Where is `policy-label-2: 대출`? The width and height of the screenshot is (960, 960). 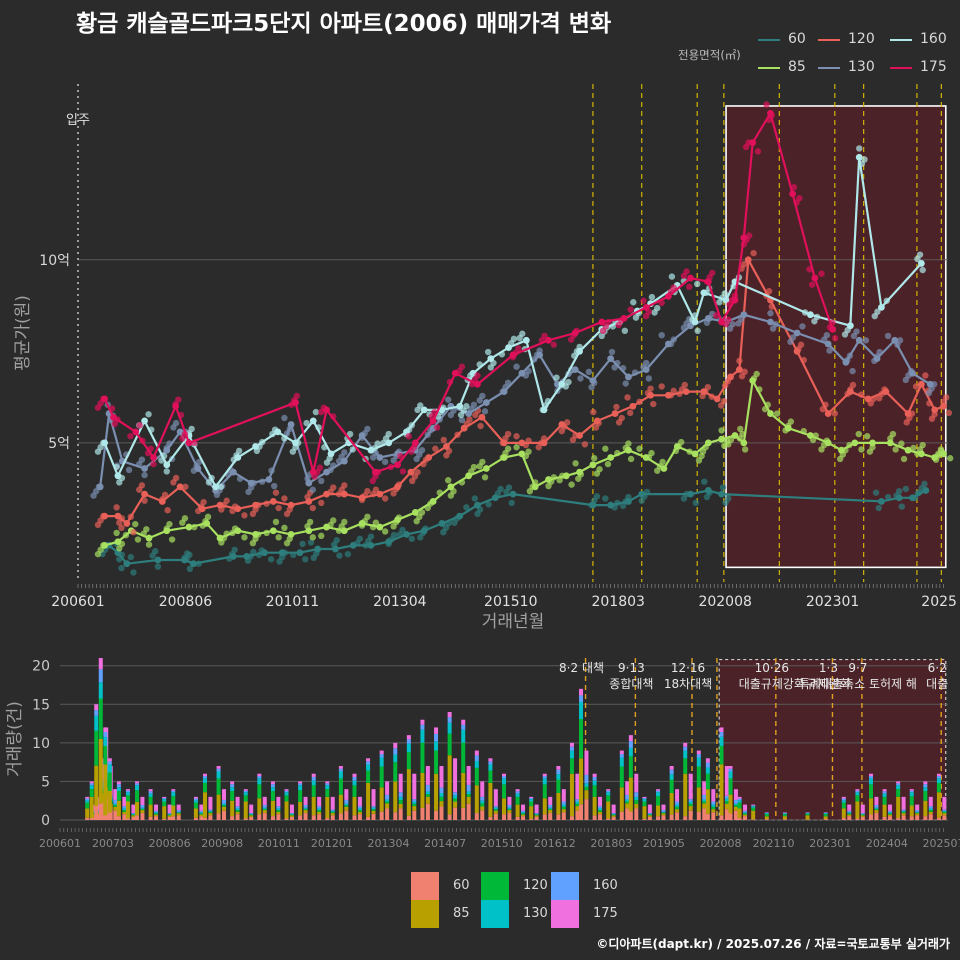
policy-label-2: 대출 is located at coordinates (937, 684).